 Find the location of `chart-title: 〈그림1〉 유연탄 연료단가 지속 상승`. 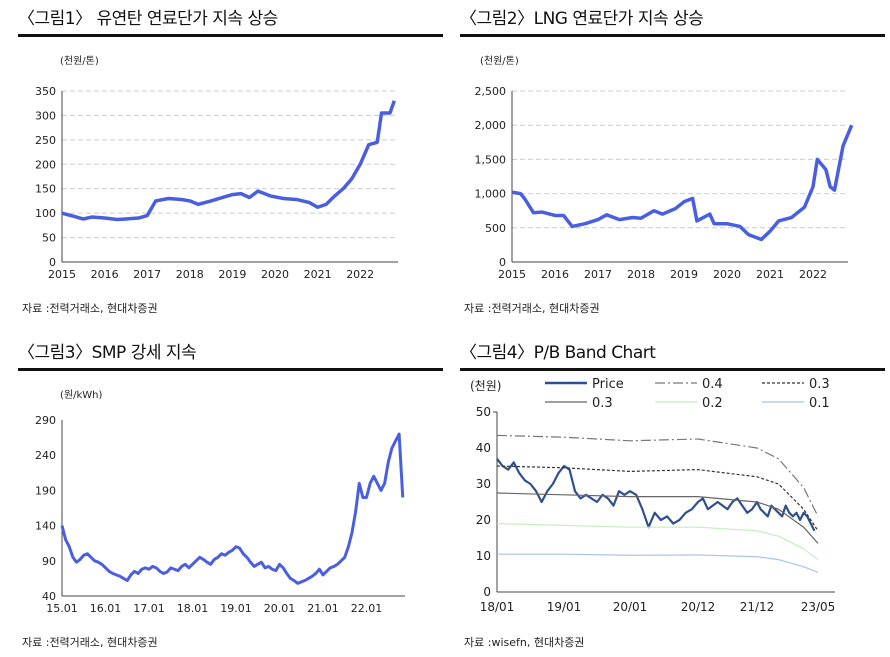

chart-title: 〈그림1〉 유연탄 연료단가 지속 상승 is located at coordinates (148, 19).